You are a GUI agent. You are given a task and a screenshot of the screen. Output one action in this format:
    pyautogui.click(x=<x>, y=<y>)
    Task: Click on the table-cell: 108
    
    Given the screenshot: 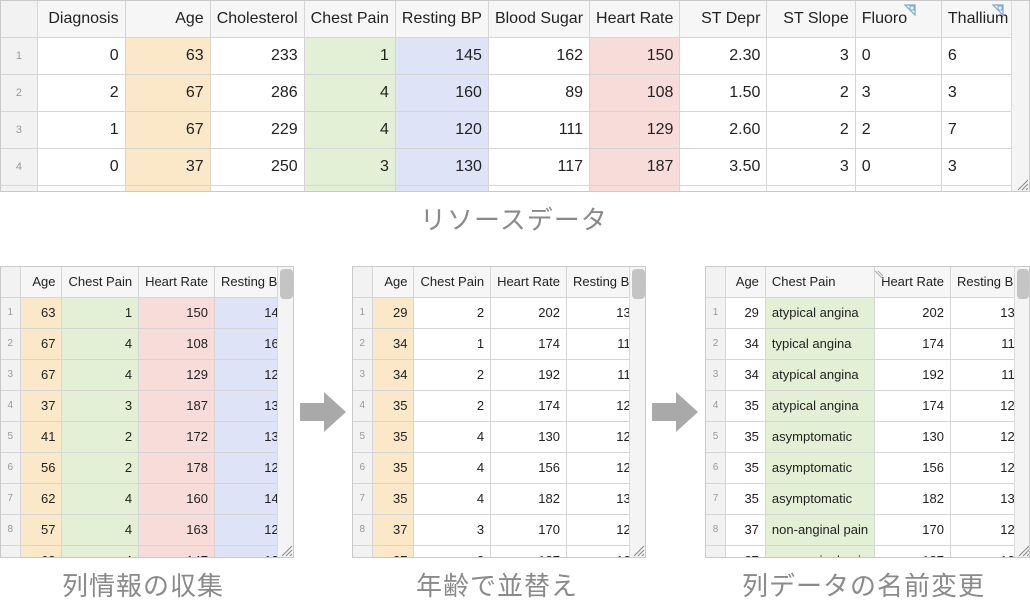 What is the action you would take?
    pyautogui.click(x=635, y=93)
    